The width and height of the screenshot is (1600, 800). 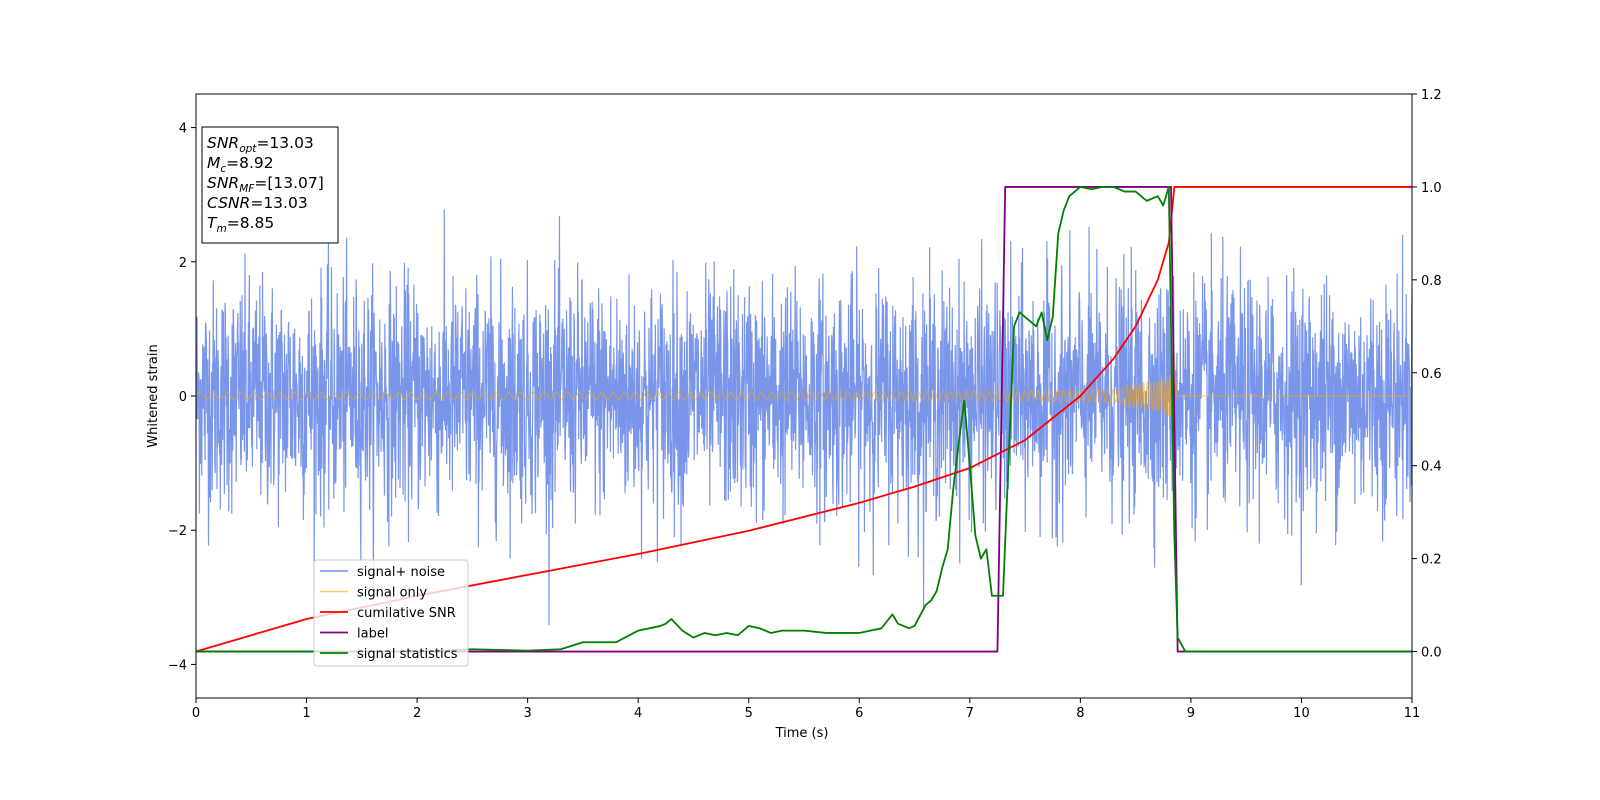 I want to click on x-tick-label: 10, so click(x=1301, y=713).